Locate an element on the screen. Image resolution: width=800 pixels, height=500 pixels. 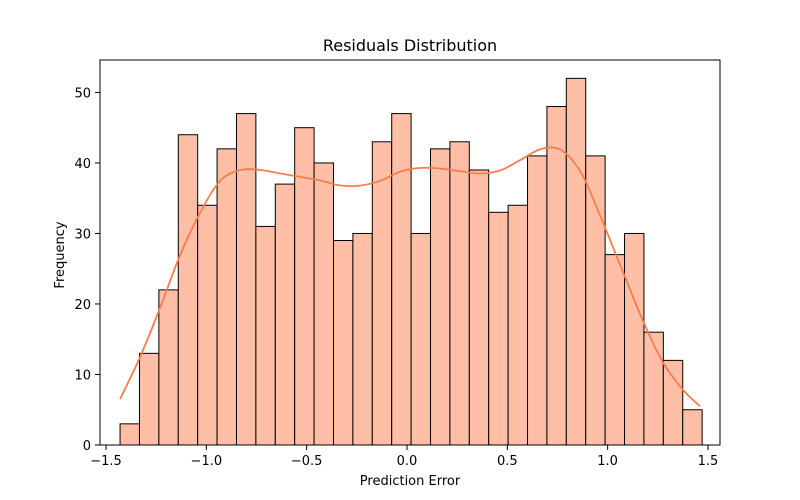
x-tick-label: 1.0 is located at coordinates (607, 461).